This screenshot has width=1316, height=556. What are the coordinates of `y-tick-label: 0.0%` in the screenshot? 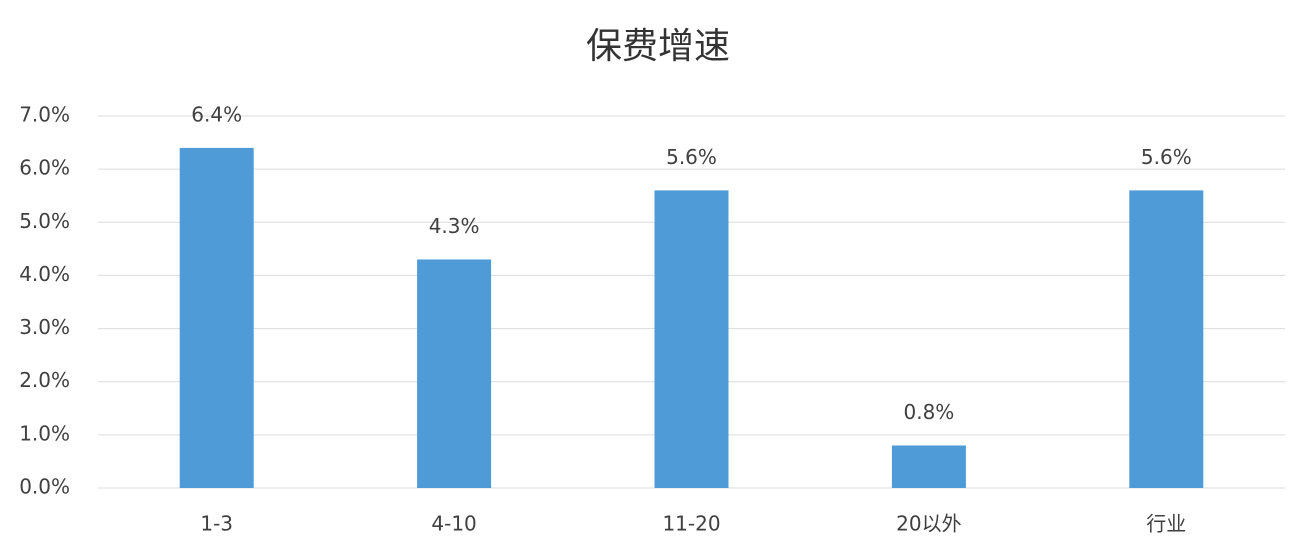 It's located at (44, 487).